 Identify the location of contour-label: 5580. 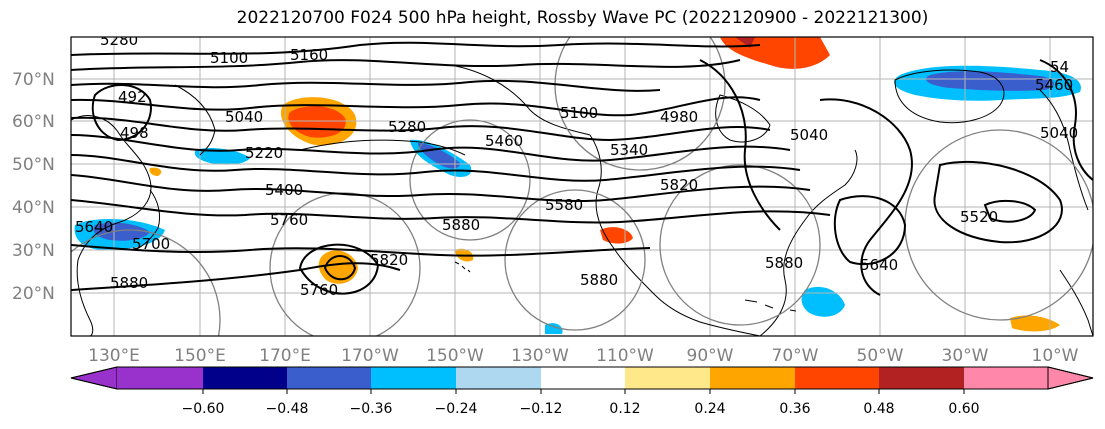
(564, 205).